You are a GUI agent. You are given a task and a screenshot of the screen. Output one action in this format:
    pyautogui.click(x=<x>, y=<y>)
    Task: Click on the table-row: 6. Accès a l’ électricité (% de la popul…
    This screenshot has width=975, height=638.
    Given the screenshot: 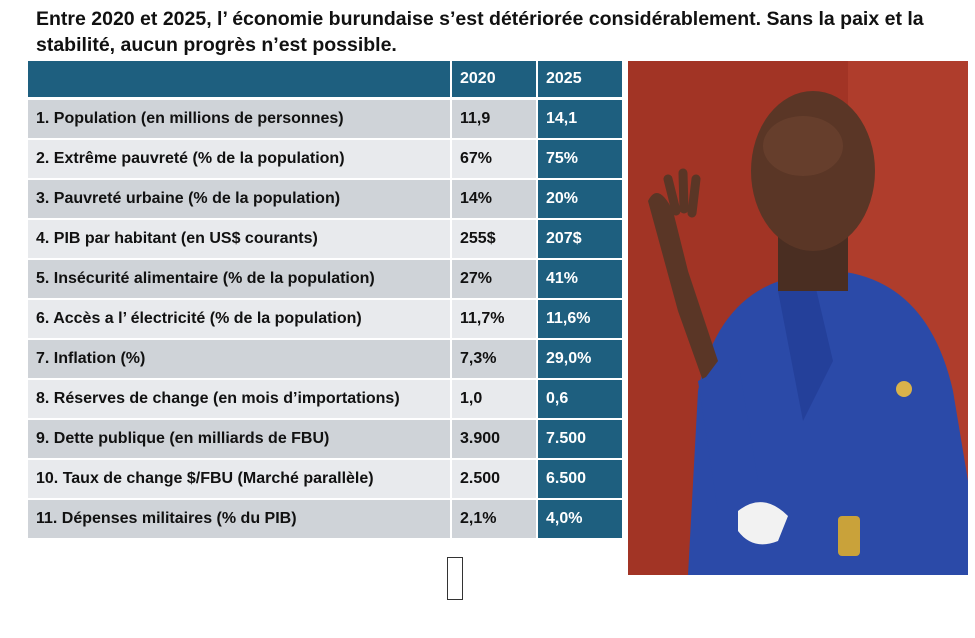 What is the action you would take?
    pyautogui.click(x=325, y=320)
    